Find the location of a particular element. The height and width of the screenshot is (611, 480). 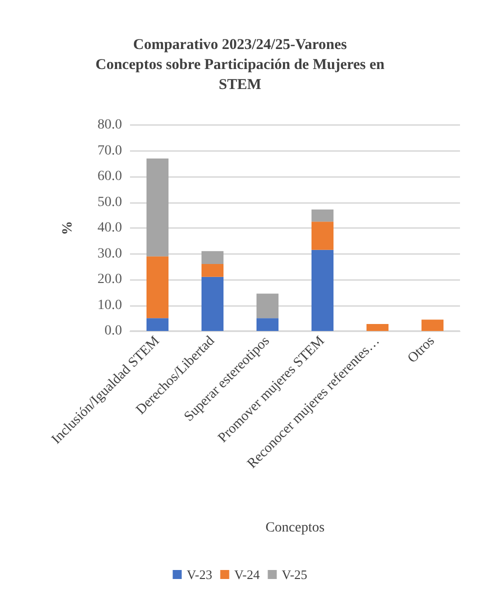

chart-title: Comparativo 2023/24/25-Varones Conceptos sobre Participación de Mujeres en STEM is located at coordinates (241, 65).